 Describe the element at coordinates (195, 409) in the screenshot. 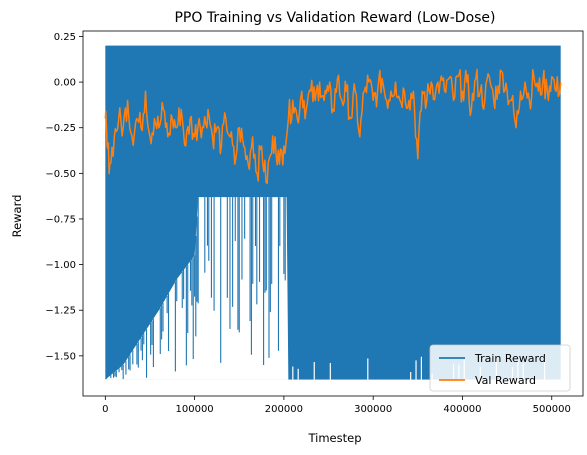

I see `x-tick-label: 100000` at that location.